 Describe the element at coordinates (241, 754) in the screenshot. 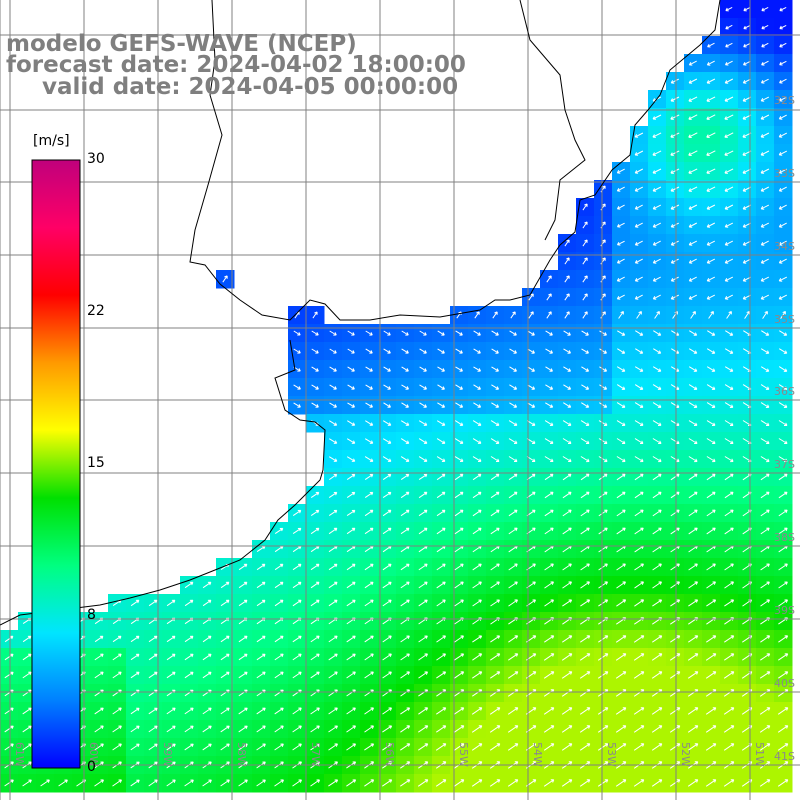

I see `longitude-label: 58W` at that location.